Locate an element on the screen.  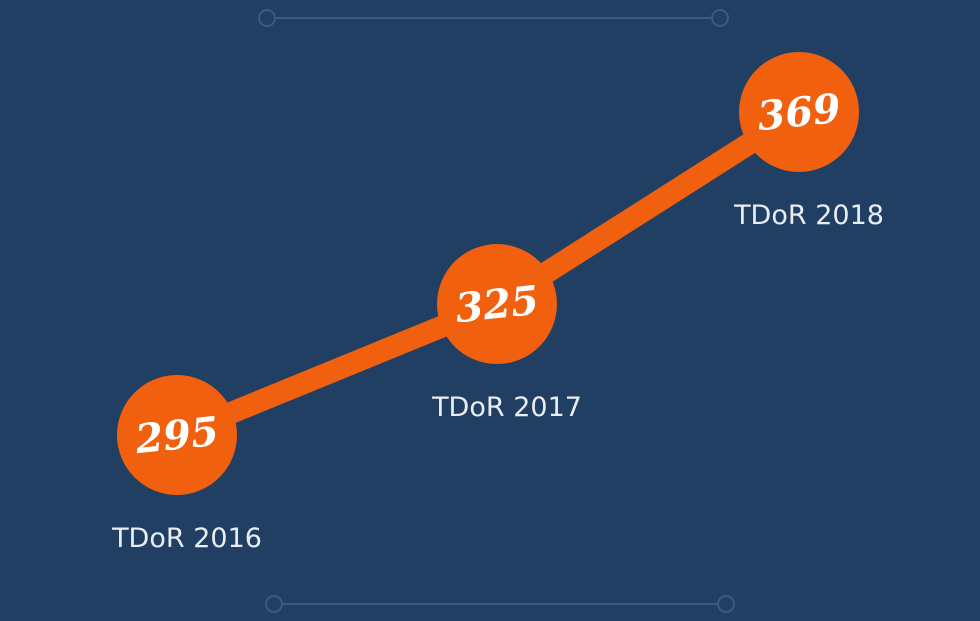
bottom-decoration-left-ring is located at coordinates (274, 604).